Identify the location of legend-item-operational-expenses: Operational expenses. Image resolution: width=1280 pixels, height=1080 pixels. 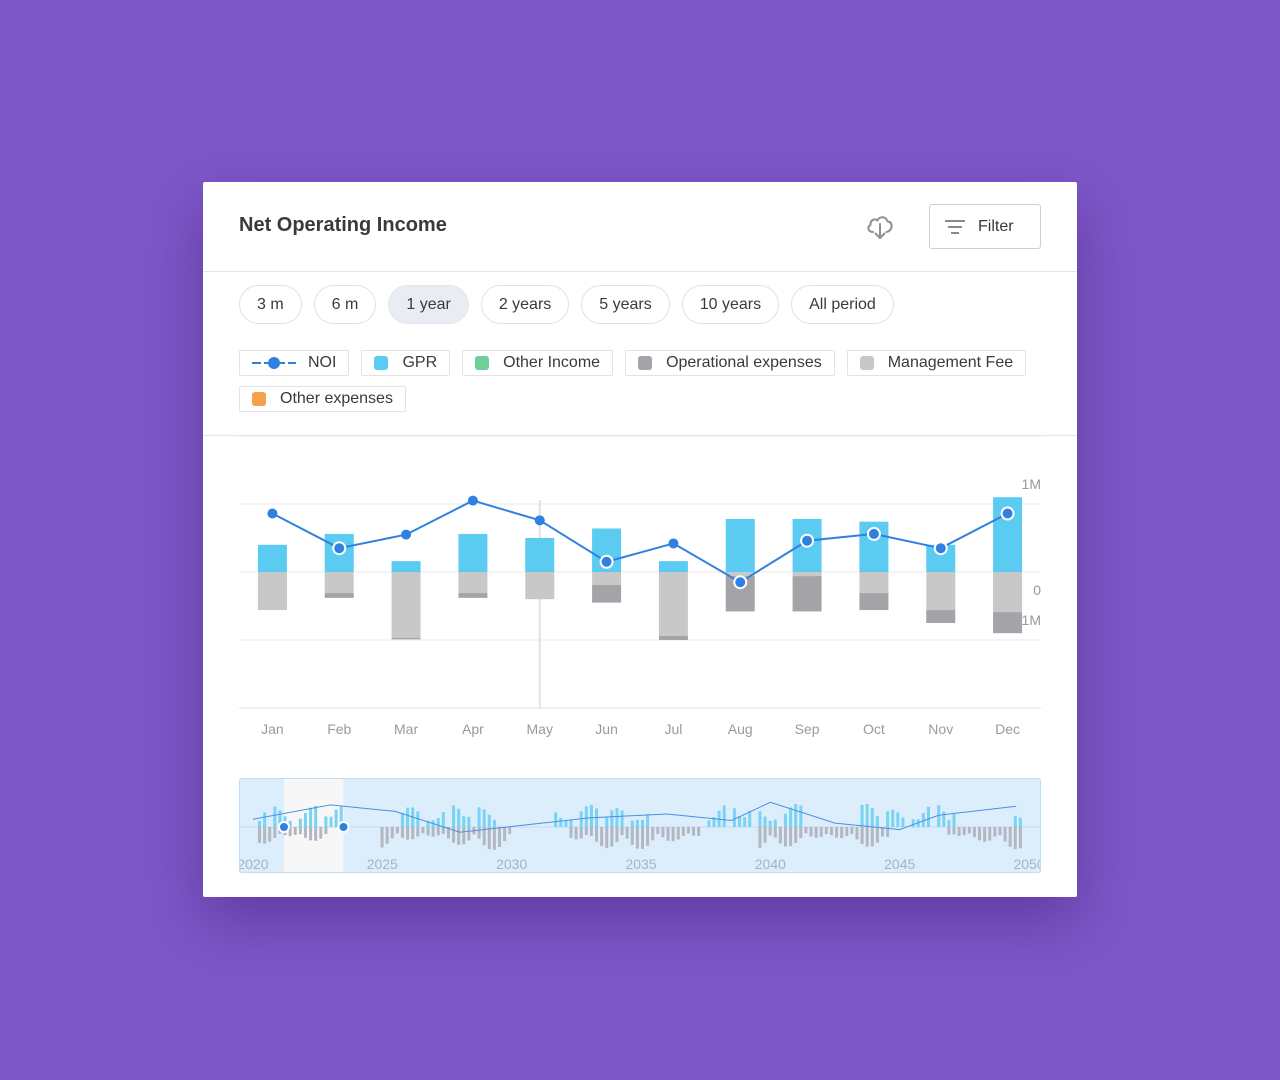
(730, 363).